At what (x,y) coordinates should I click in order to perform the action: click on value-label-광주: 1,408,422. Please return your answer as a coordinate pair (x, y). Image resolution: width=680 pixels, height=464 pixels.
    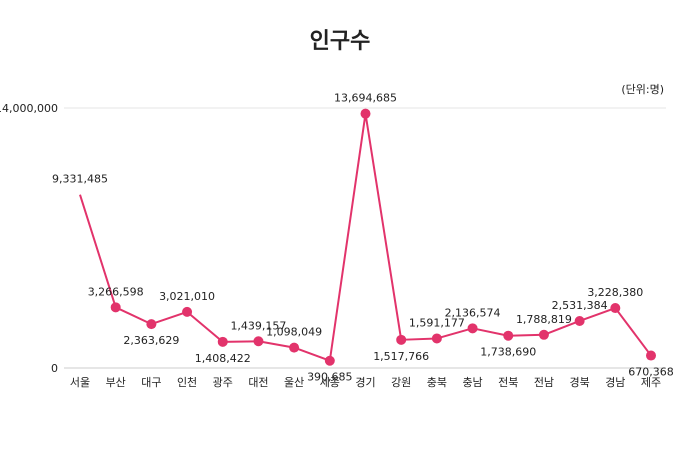
    Looking at the image, I should click on (223, 358).